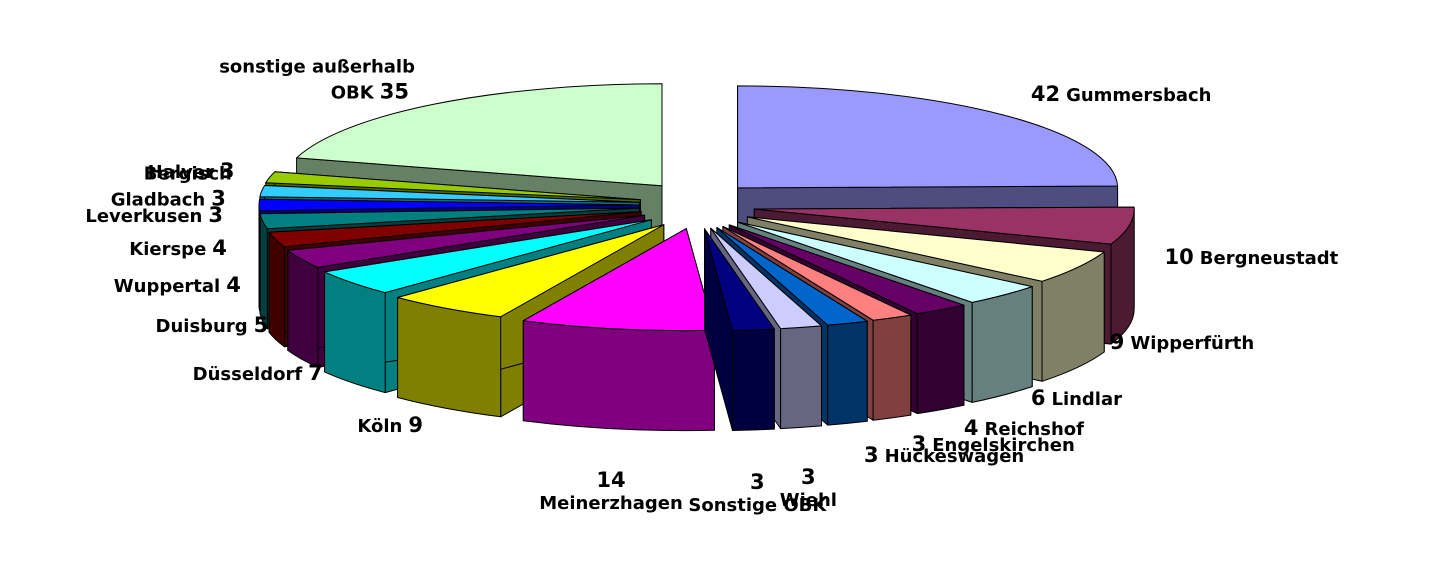 The height and width of the screenshot is (572, 1434). I want to click on data-label: Düsseldorf 7, so click(261, 373).